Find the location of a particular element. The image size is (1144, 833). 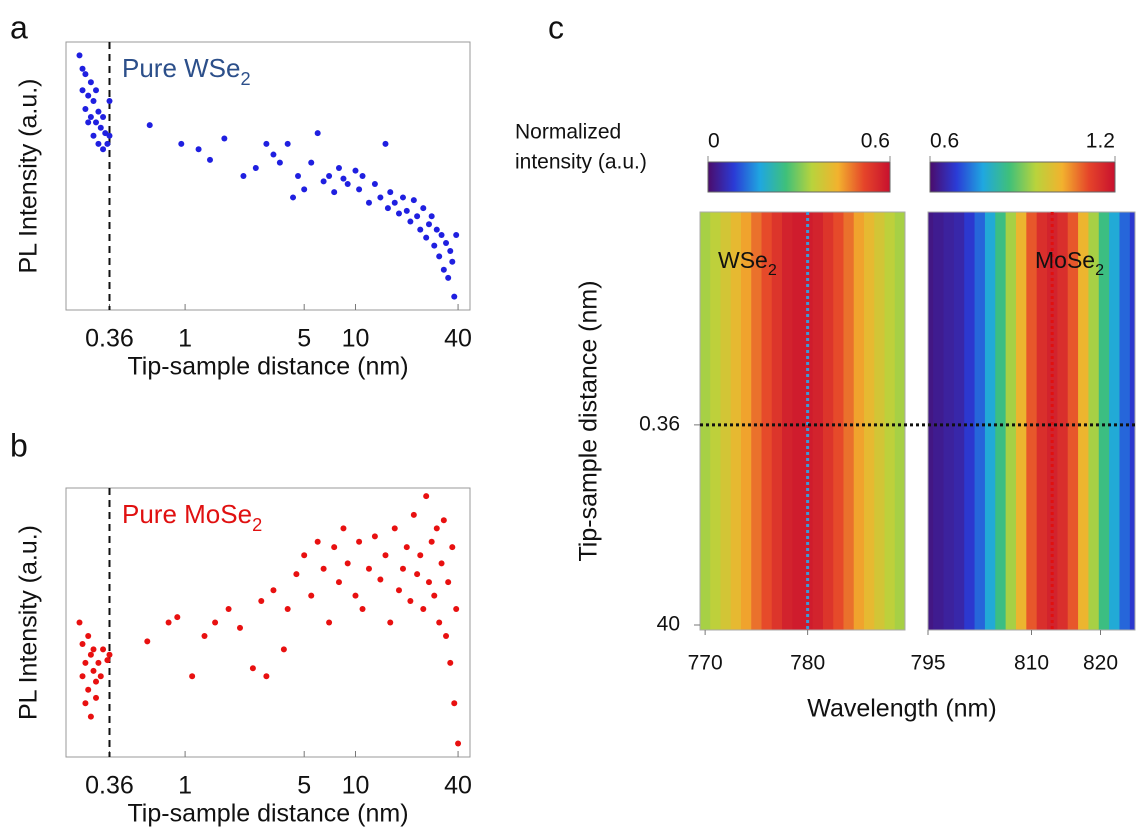

panel-label: c is located at coordinates (556, 27).